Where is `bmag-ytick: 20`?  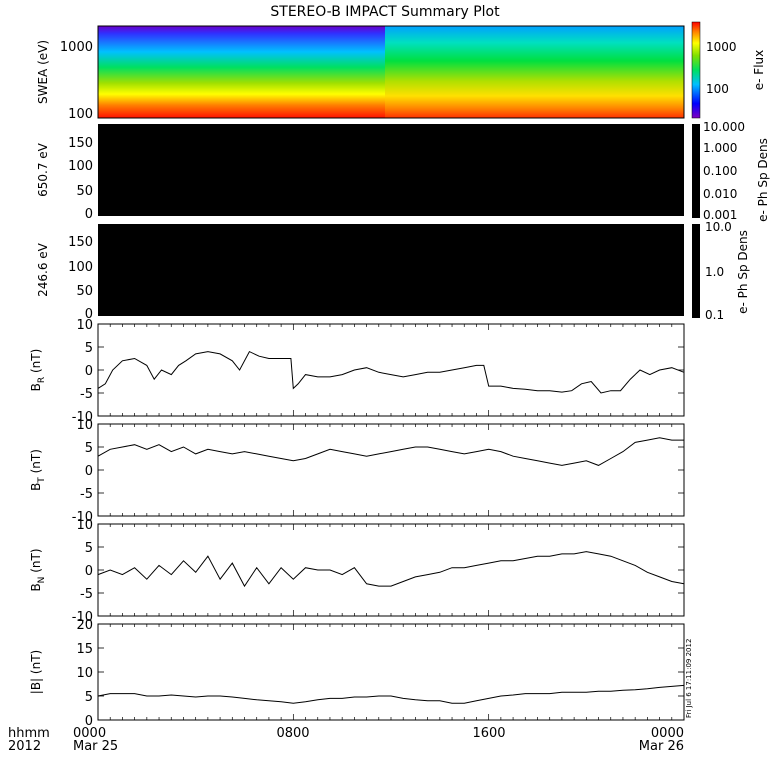 bmag-ytick: 20 is located at coordinates (84, 625).